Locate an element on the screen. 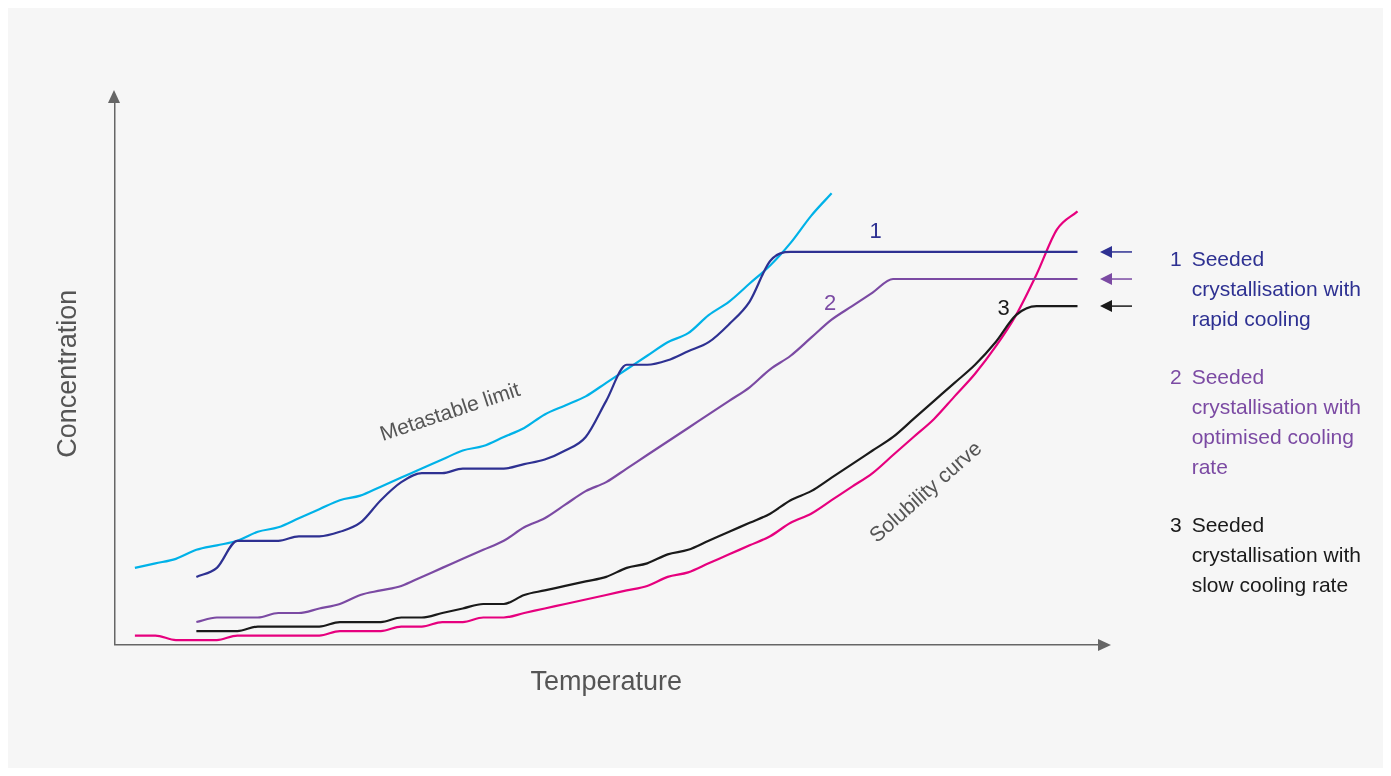 The width and height of the screenshot is (1391, 776). text: Seeded crystallisation with optimised cooling rate is located at coordinates (1276, 422).